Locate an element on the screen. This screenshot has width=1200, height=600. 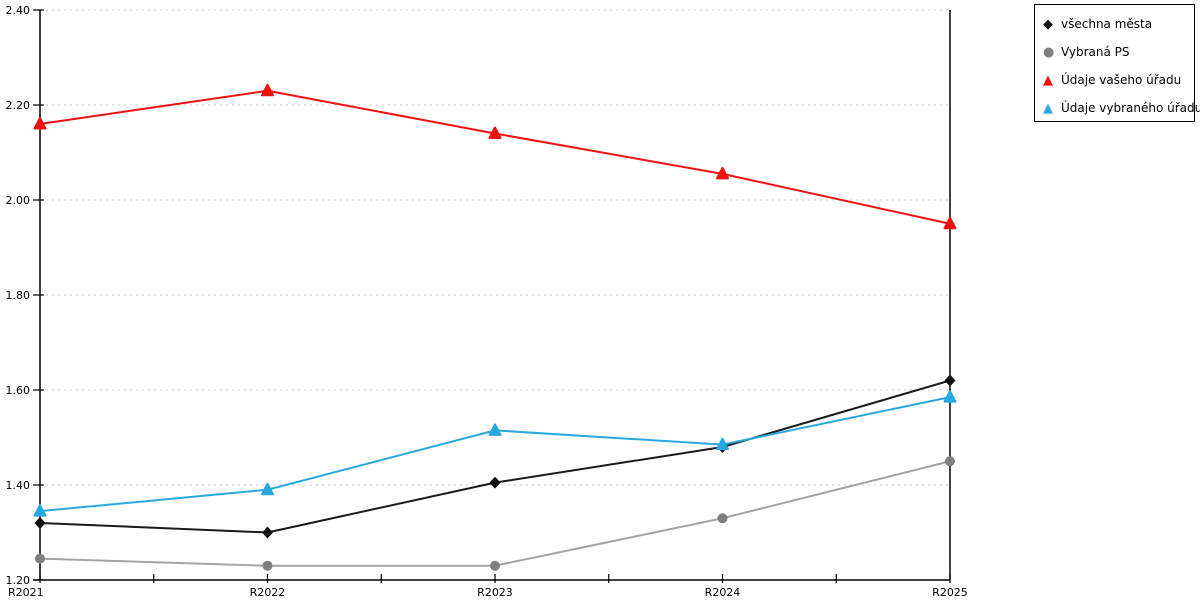
x-axis-label: R2021 is located at coordinates (26, 592).